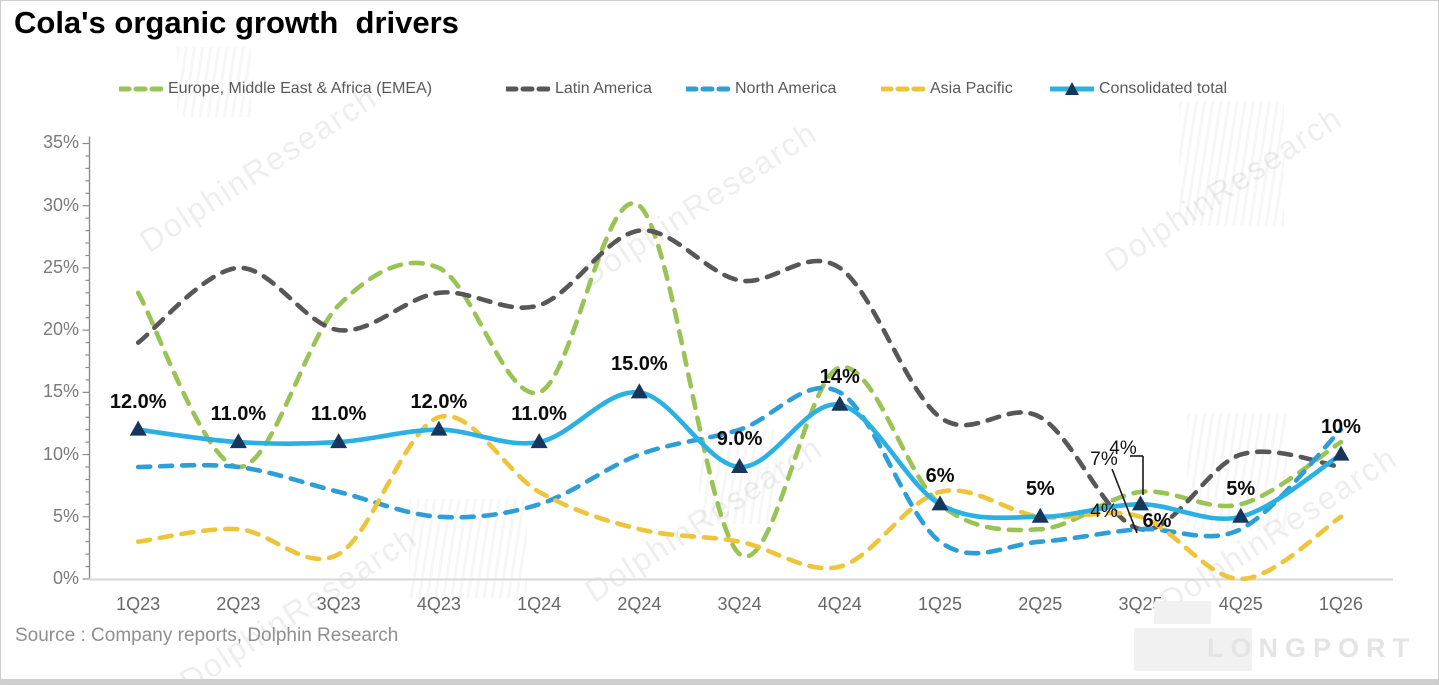  Describe the element at coordinates (65, 578) in the screenshot. I see `y-tick-label: 0%` at that location.